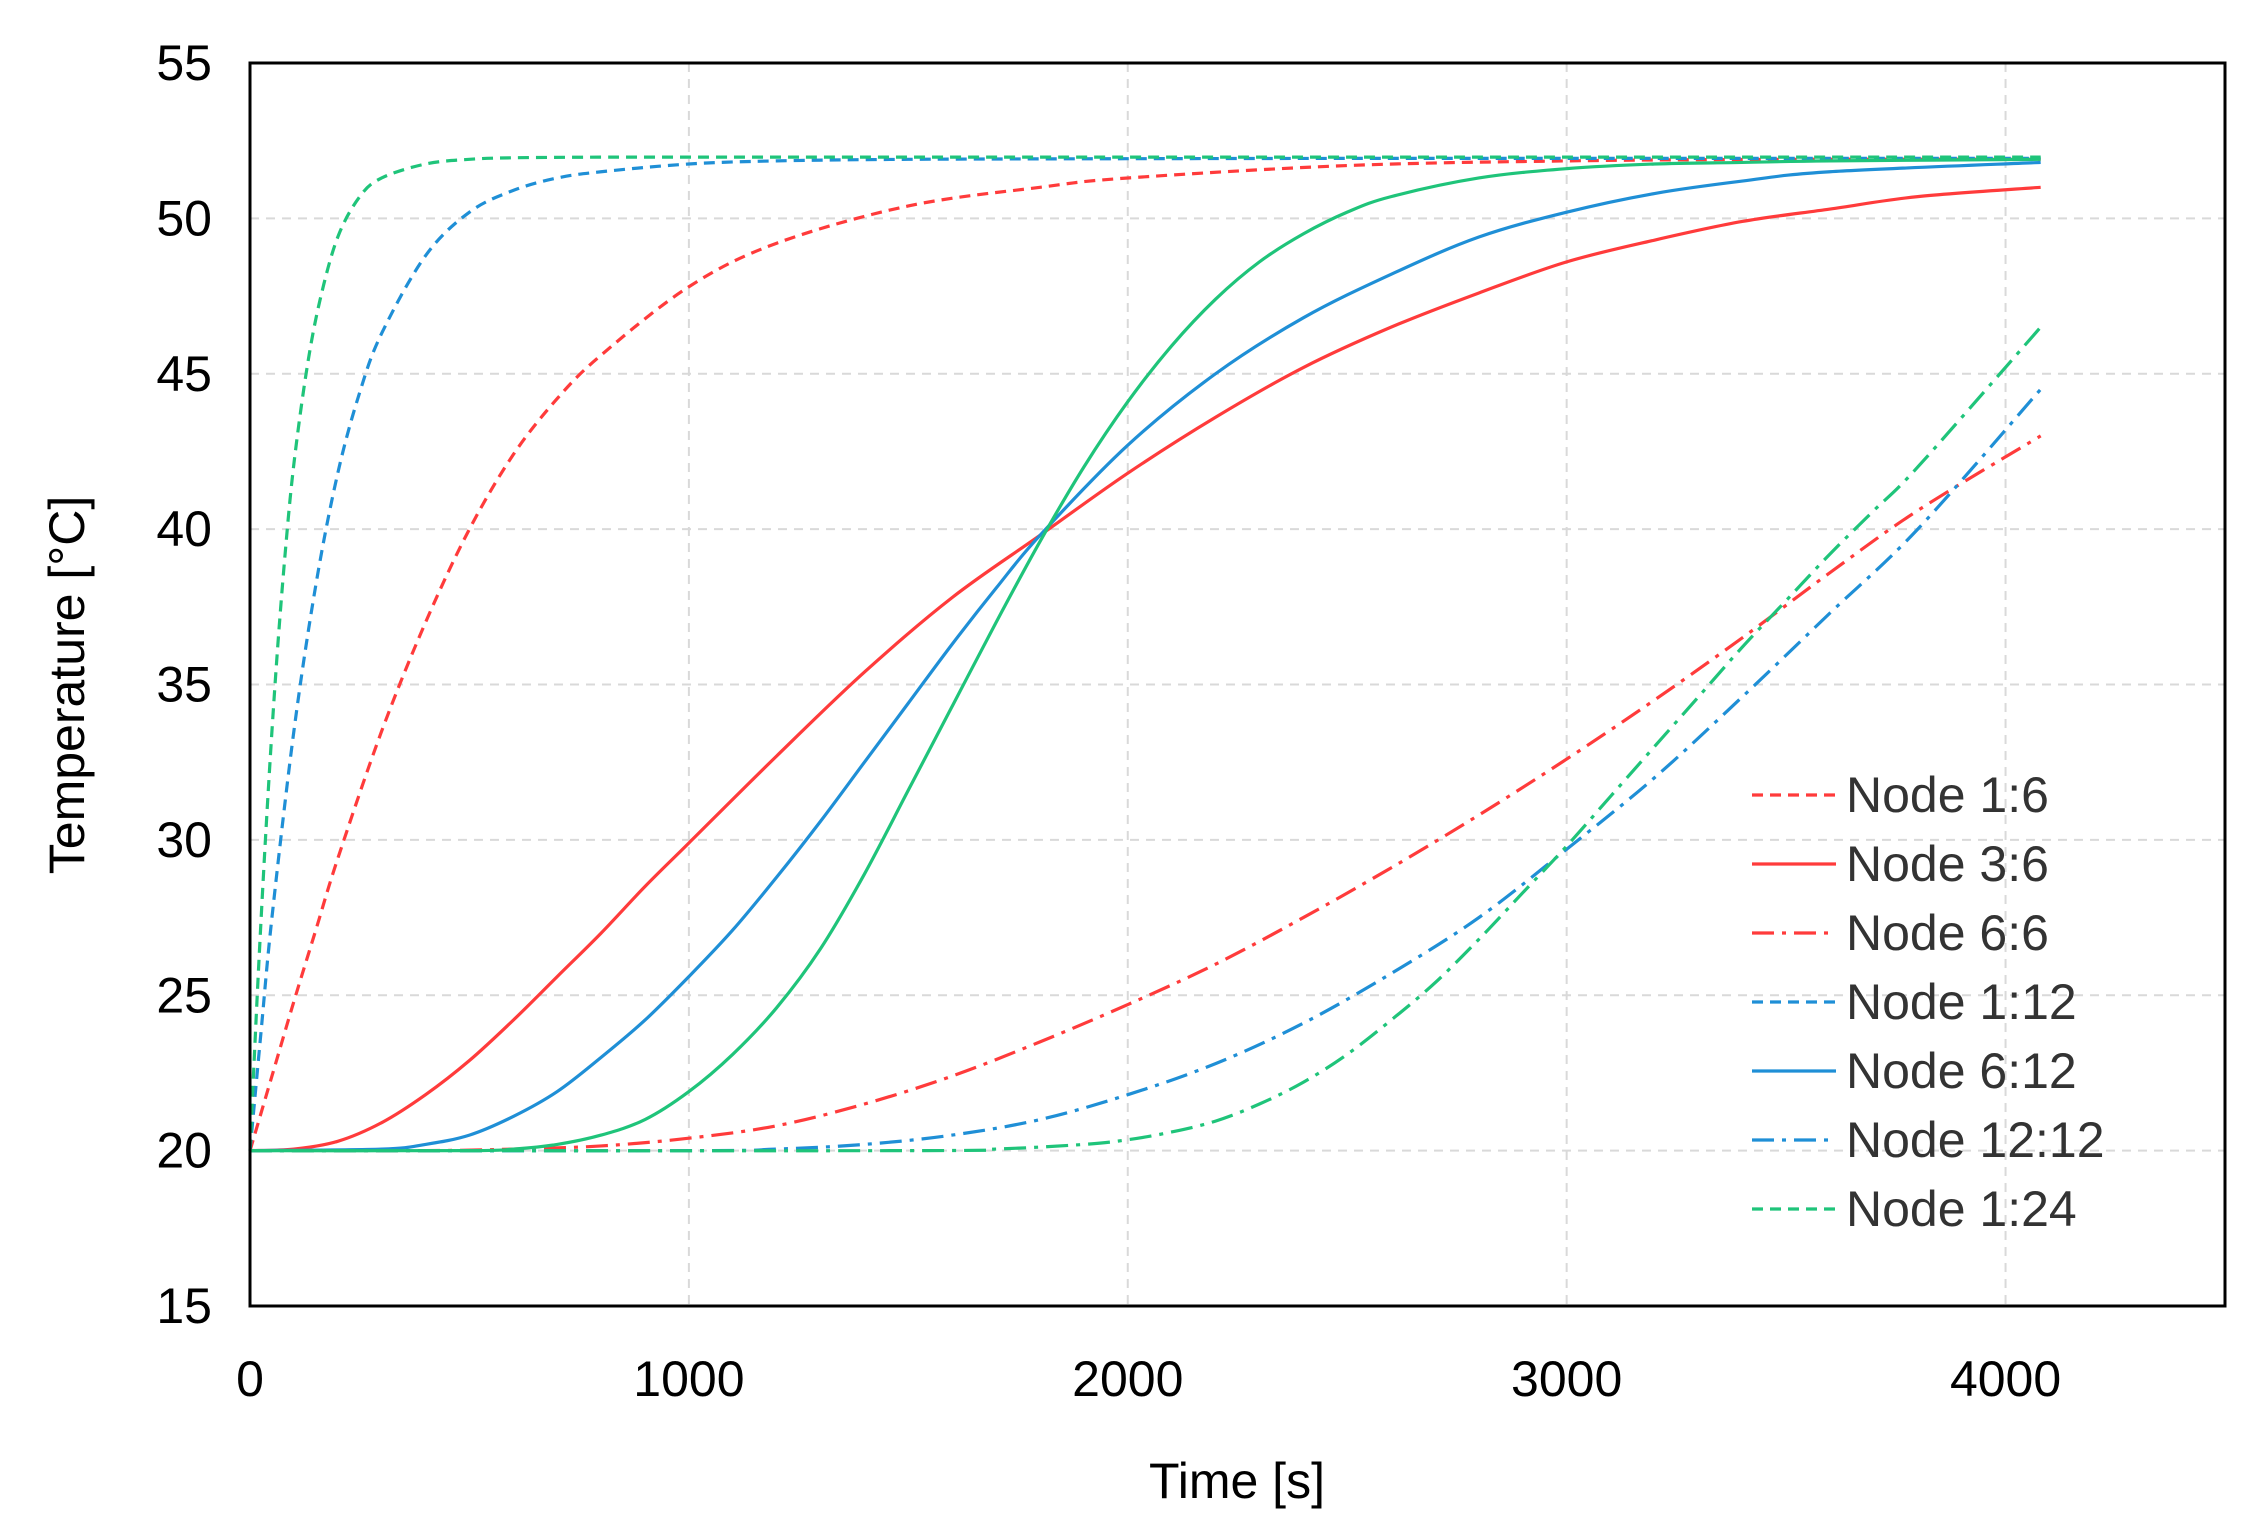  What do you see at coordinates (184, 1151) in the screenshot?
I see `y-tick-label: 20` at bounding box center [184, 1151].